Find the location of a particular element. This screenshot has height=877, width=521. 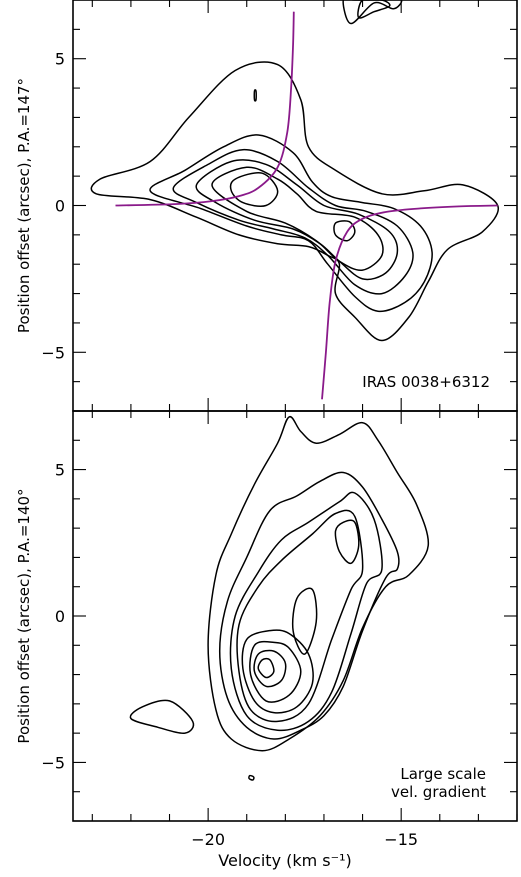

panel-annotation: Large scale is located at coordinates (443, 774).